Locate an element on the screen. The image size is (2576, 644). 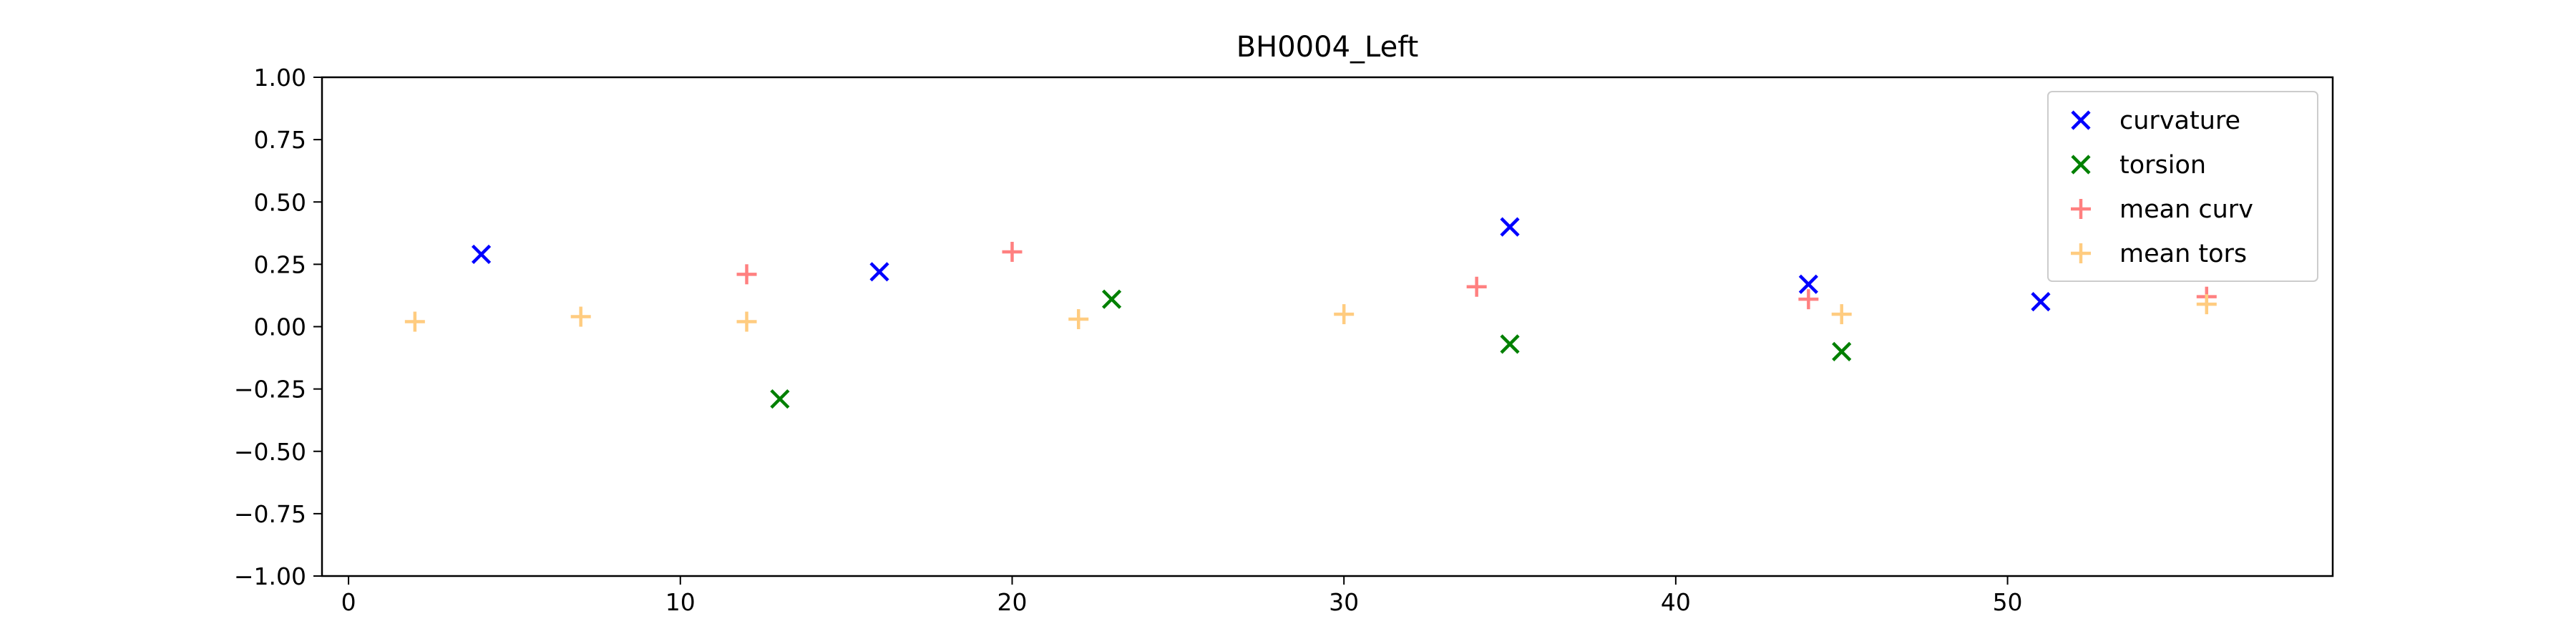
y-tick-label: 1.00 is located at coordinates (280, 78).